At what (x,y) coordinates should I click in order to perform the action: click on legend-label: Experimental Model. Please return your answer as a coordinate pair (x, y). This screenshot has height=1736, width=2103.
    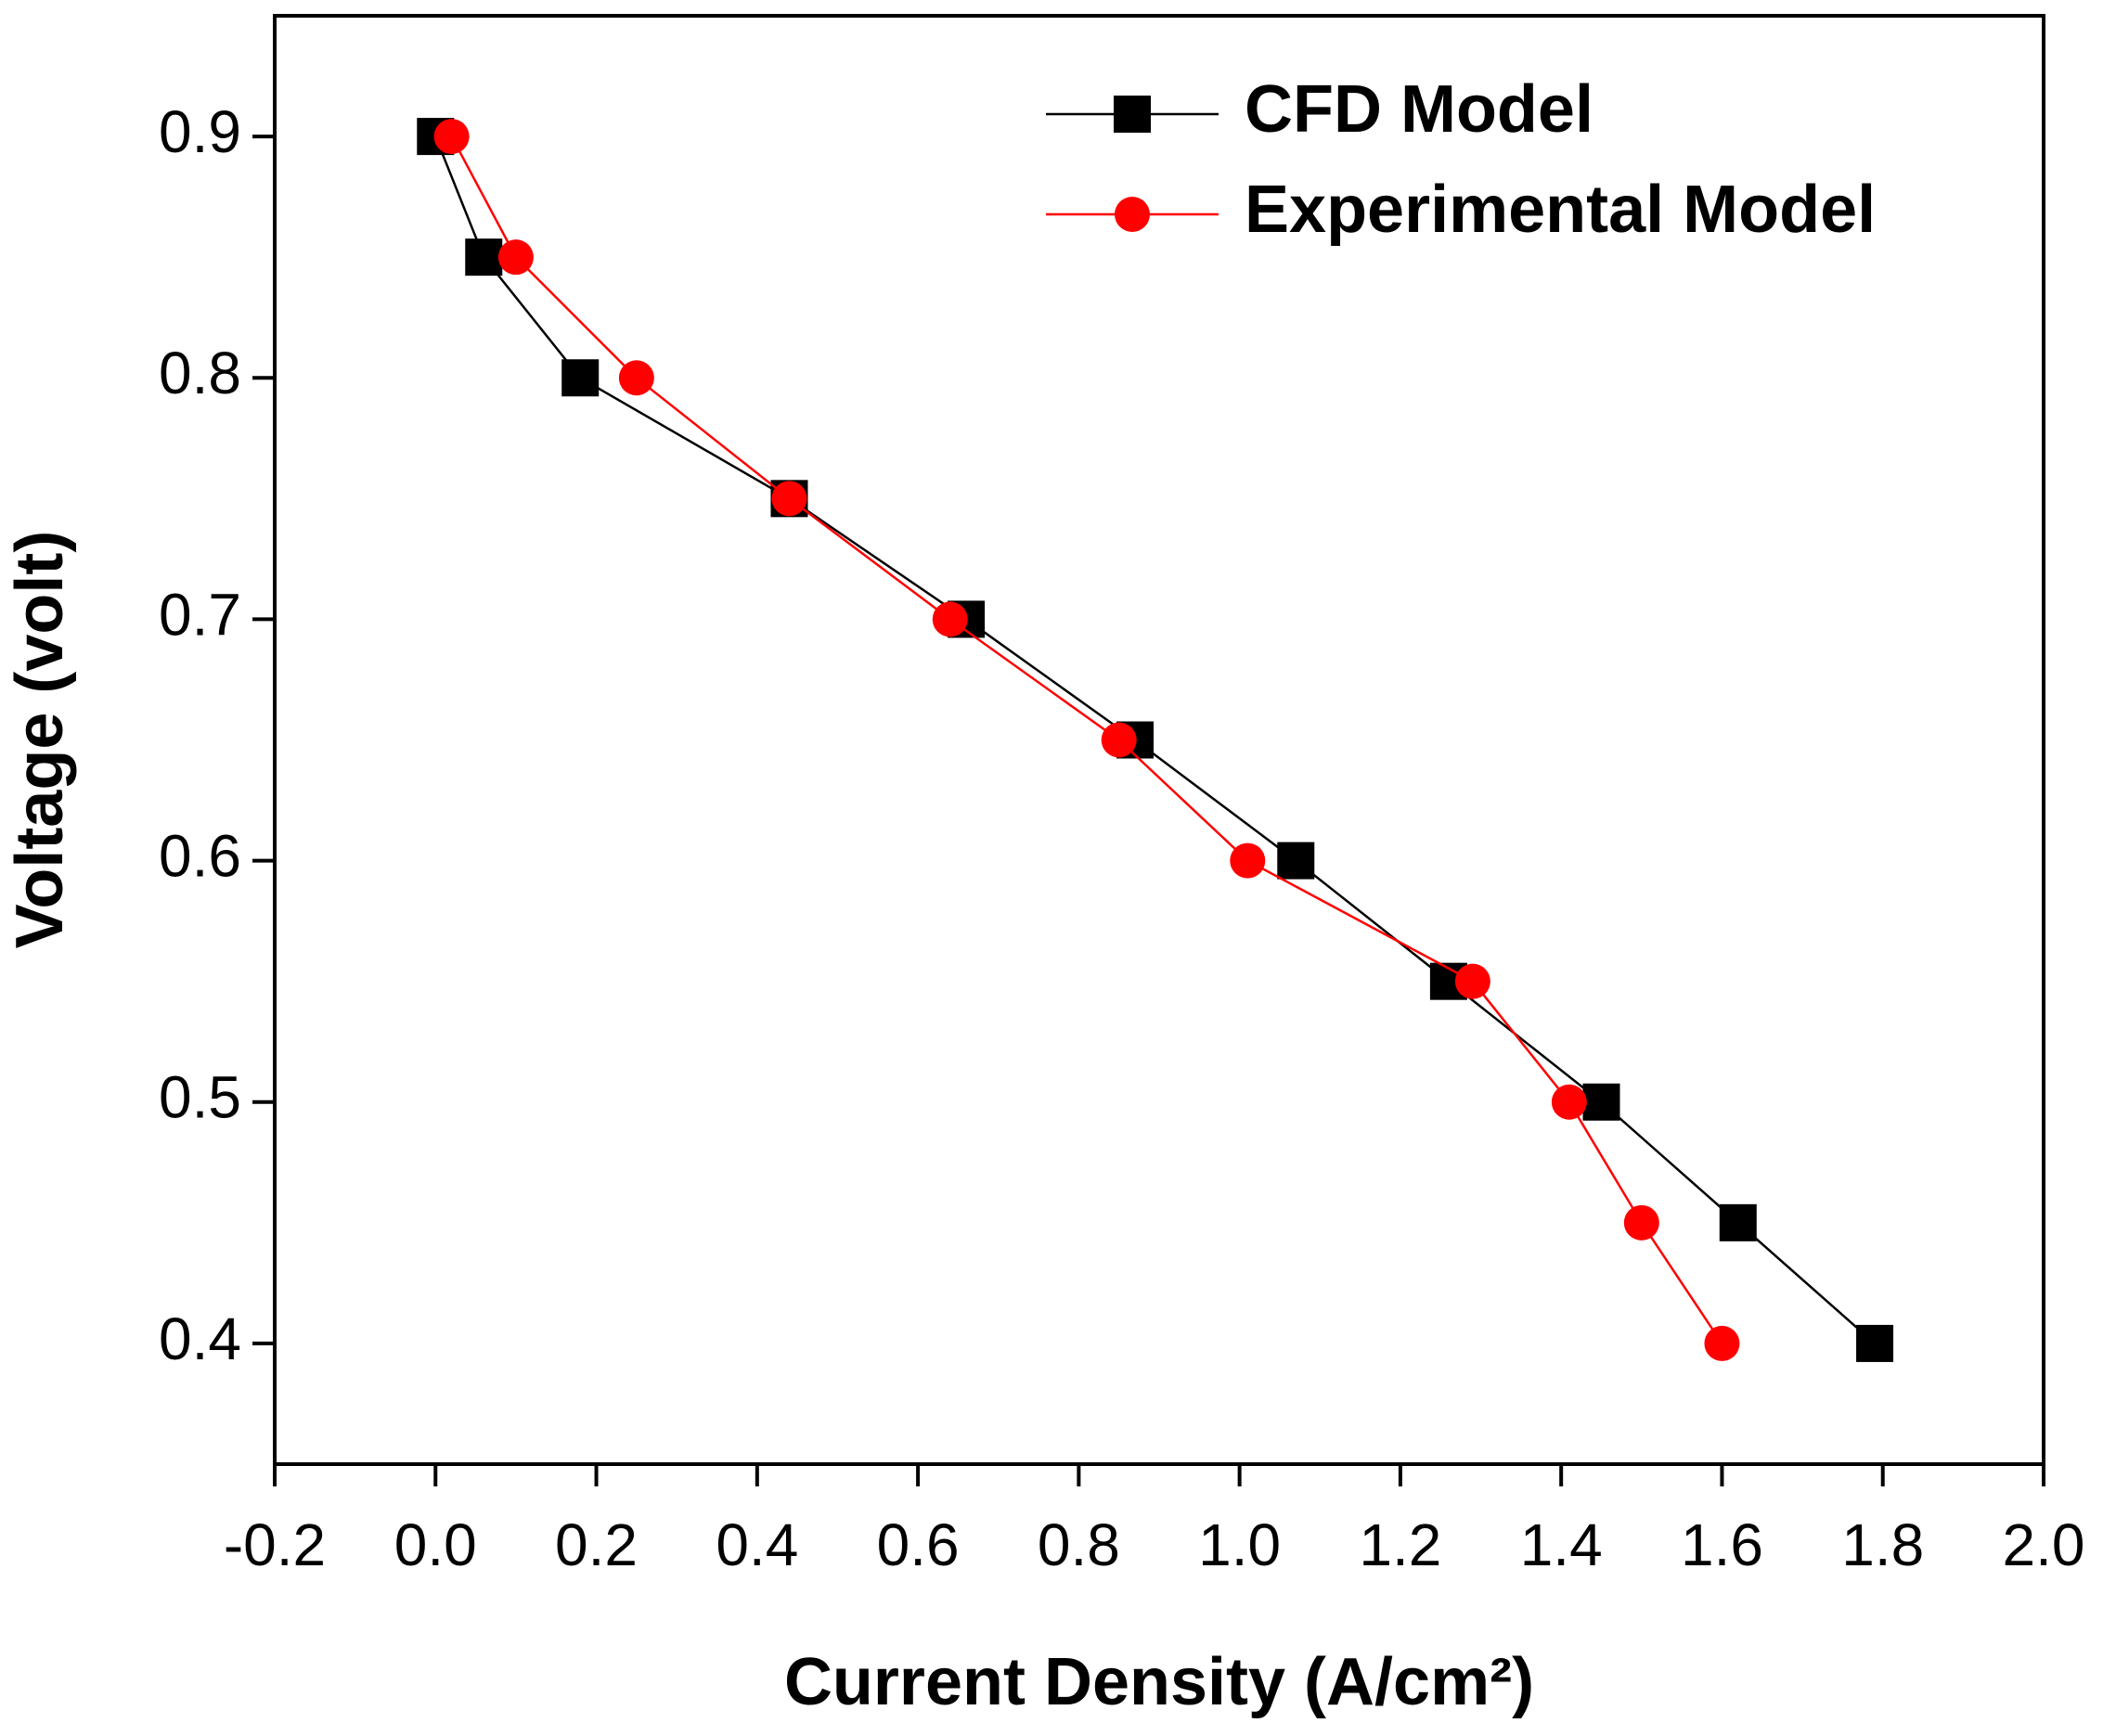
    Looking at the image, I should click on (1560, 210).